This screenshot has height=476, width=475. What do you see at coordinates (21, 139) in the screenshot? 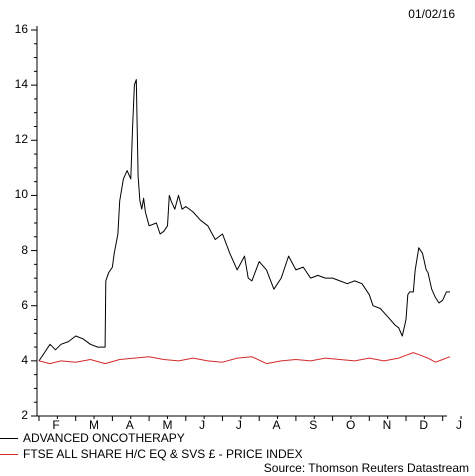
I see `y-tick-label: 12` at bounding box center [21, 139].